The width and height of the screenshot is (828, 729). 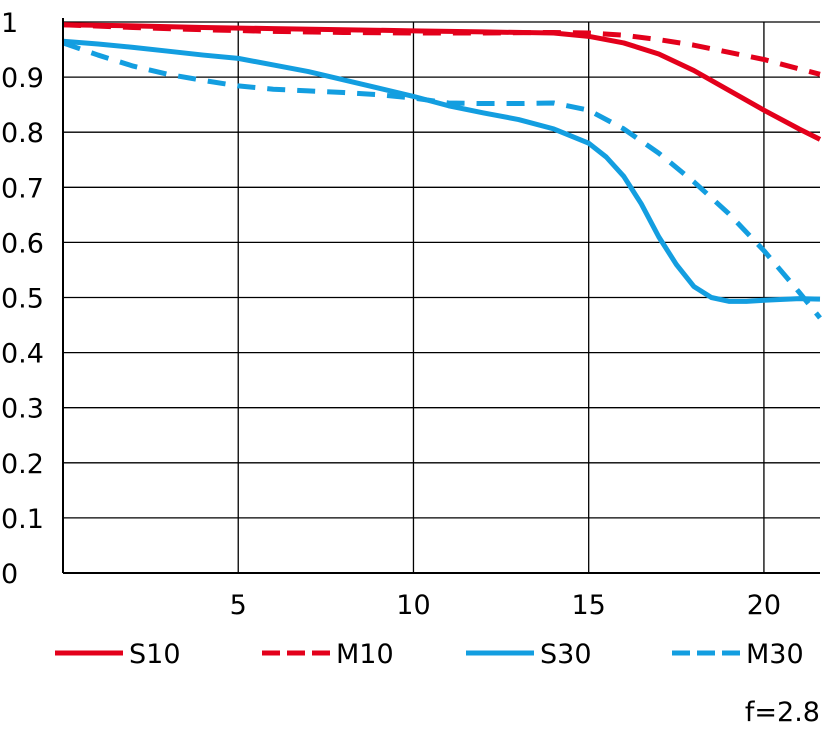 What do you see at coordinates (782, 712) in the screenshot?
I see `aperture-annotation: f=2.8` at bounding box center [782, 712].